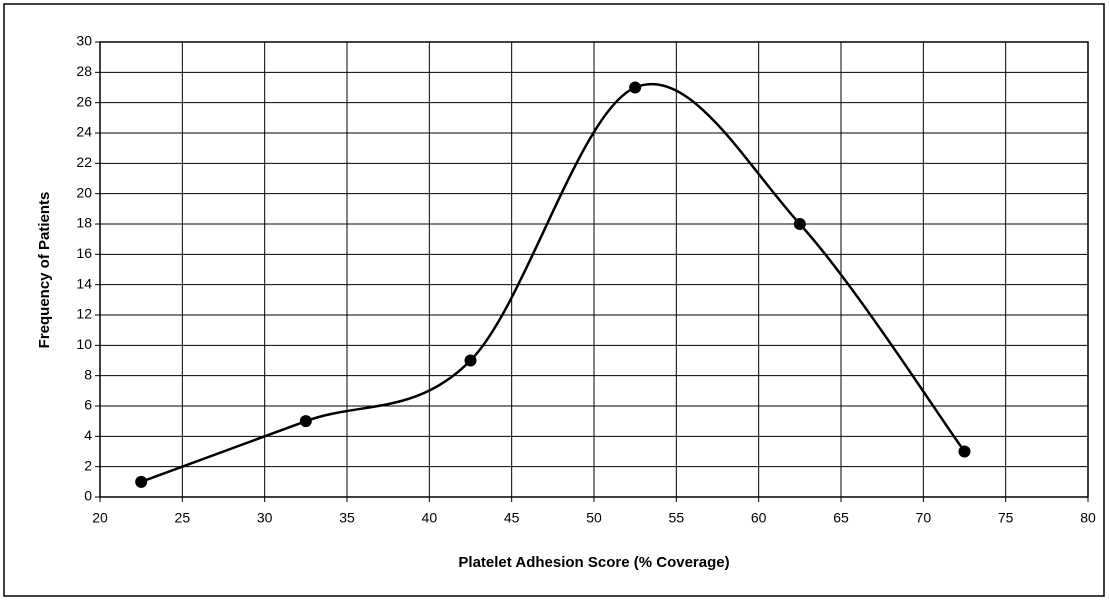 The image size is (1109, 601). I want to click on x-axis-title: Platelet Adhesion Score (% Coverage), so click(593, 562).